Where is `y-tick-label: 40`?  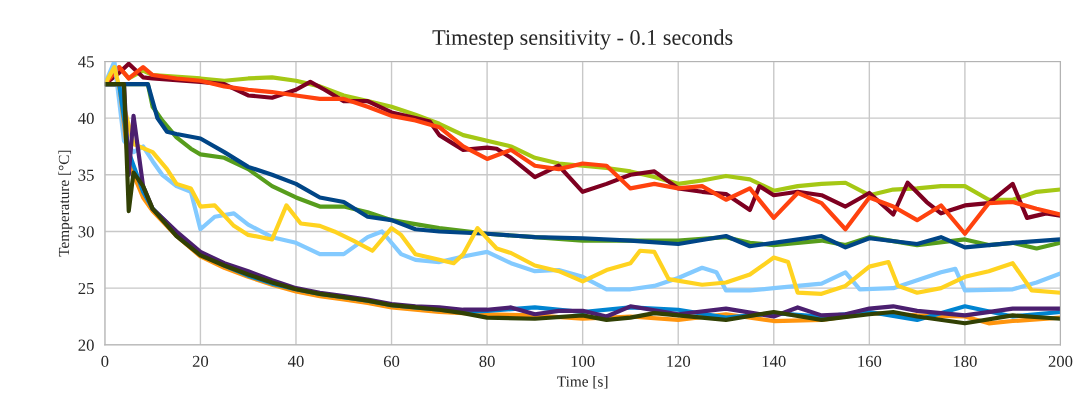
y-tick-label: 40 is located at coordinates (86, 118).